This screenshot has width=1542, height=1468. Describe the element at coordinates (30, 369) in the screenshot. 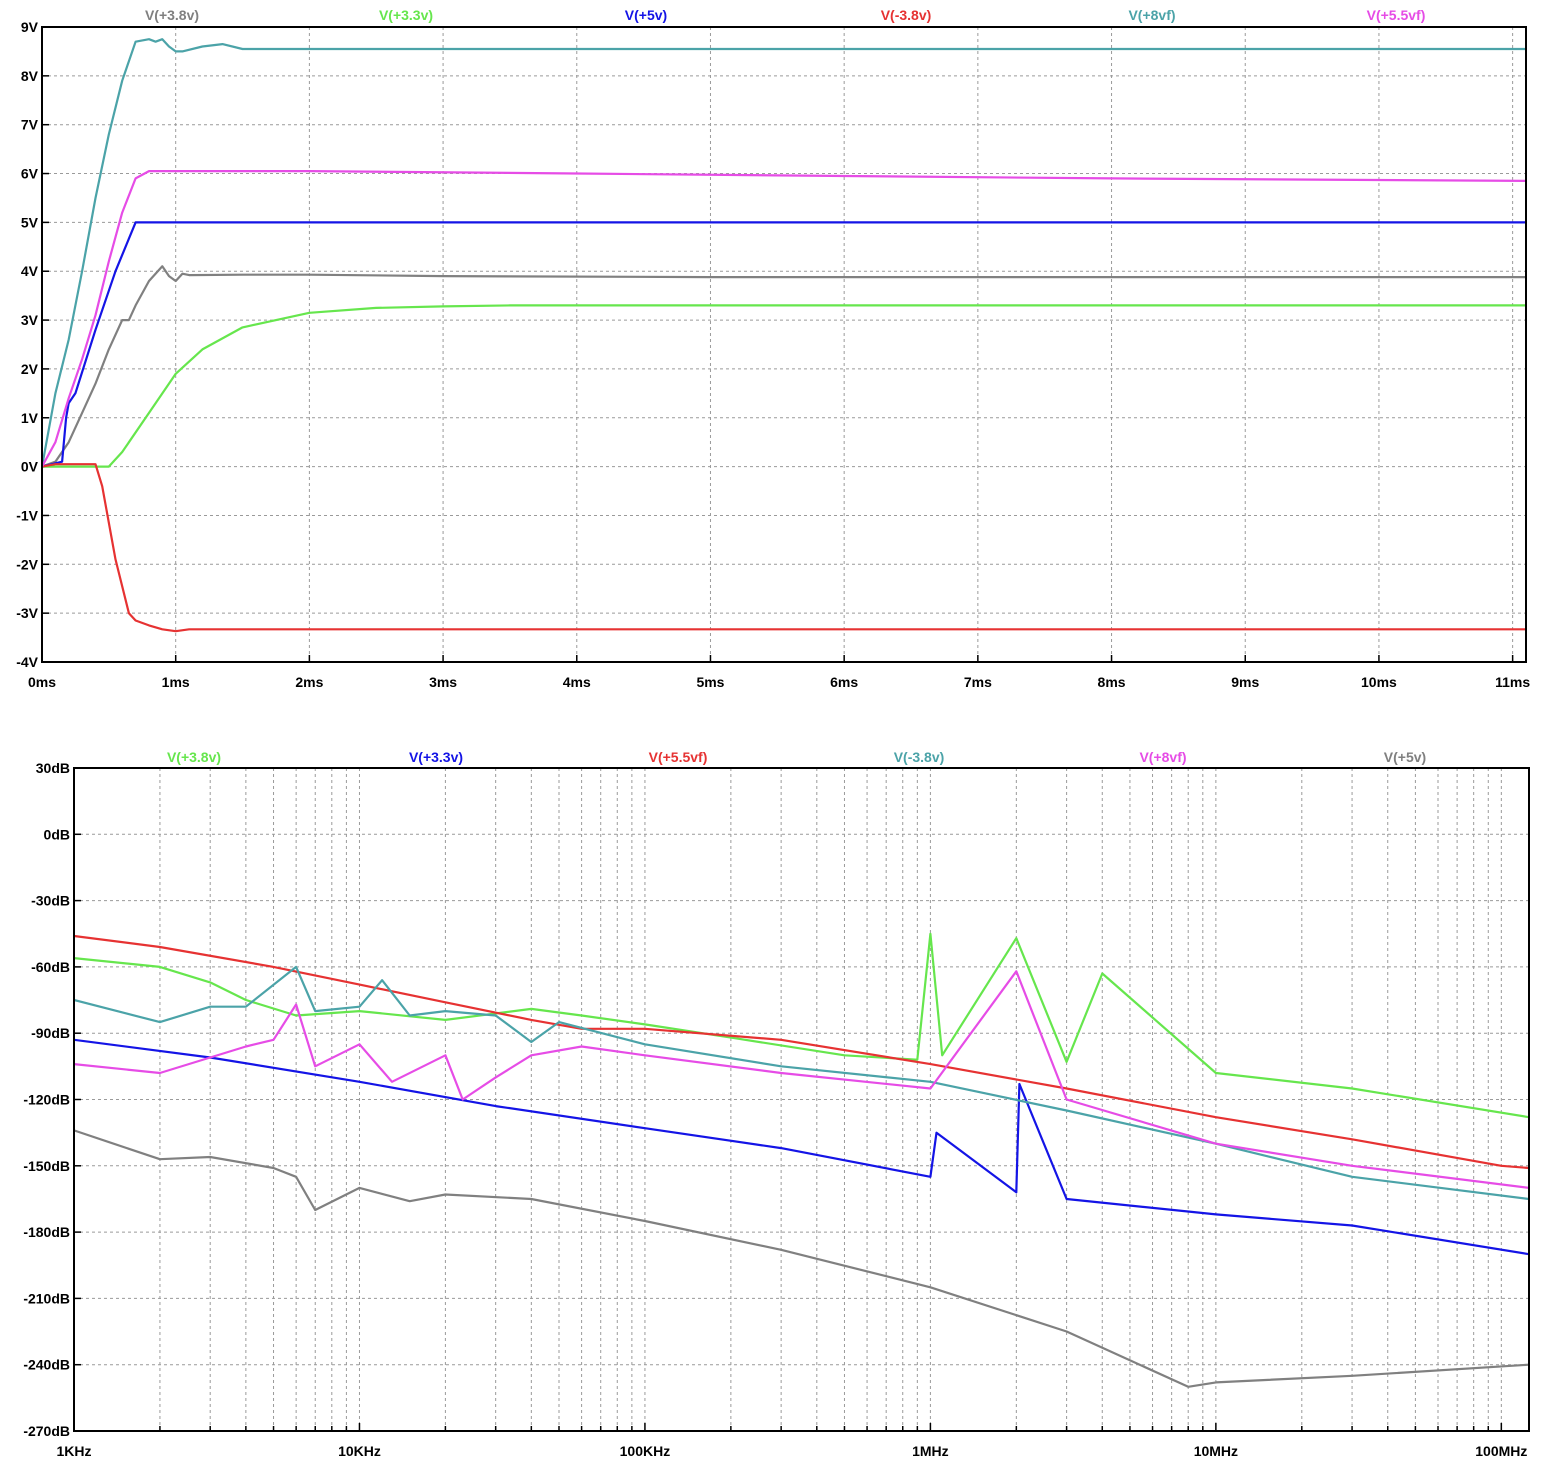

I see `y-tick-label: 2V` at that location.